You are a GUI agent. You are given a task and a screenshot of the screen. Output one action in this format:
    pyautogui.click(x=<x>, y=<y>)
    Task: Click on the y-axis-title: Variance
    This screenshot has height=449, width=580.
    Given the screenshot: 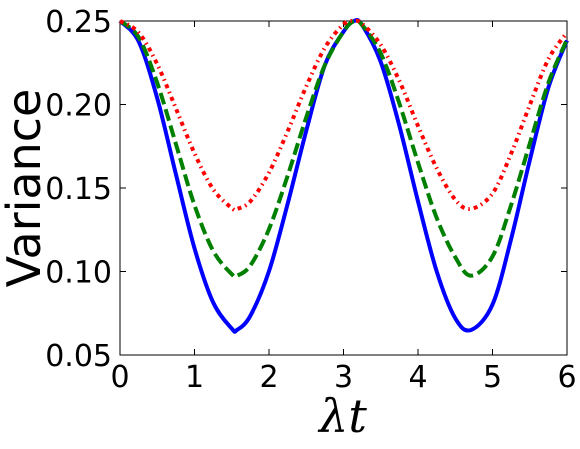 What is the action you would take?
    pyautogui.click(x=25, y=188)
    